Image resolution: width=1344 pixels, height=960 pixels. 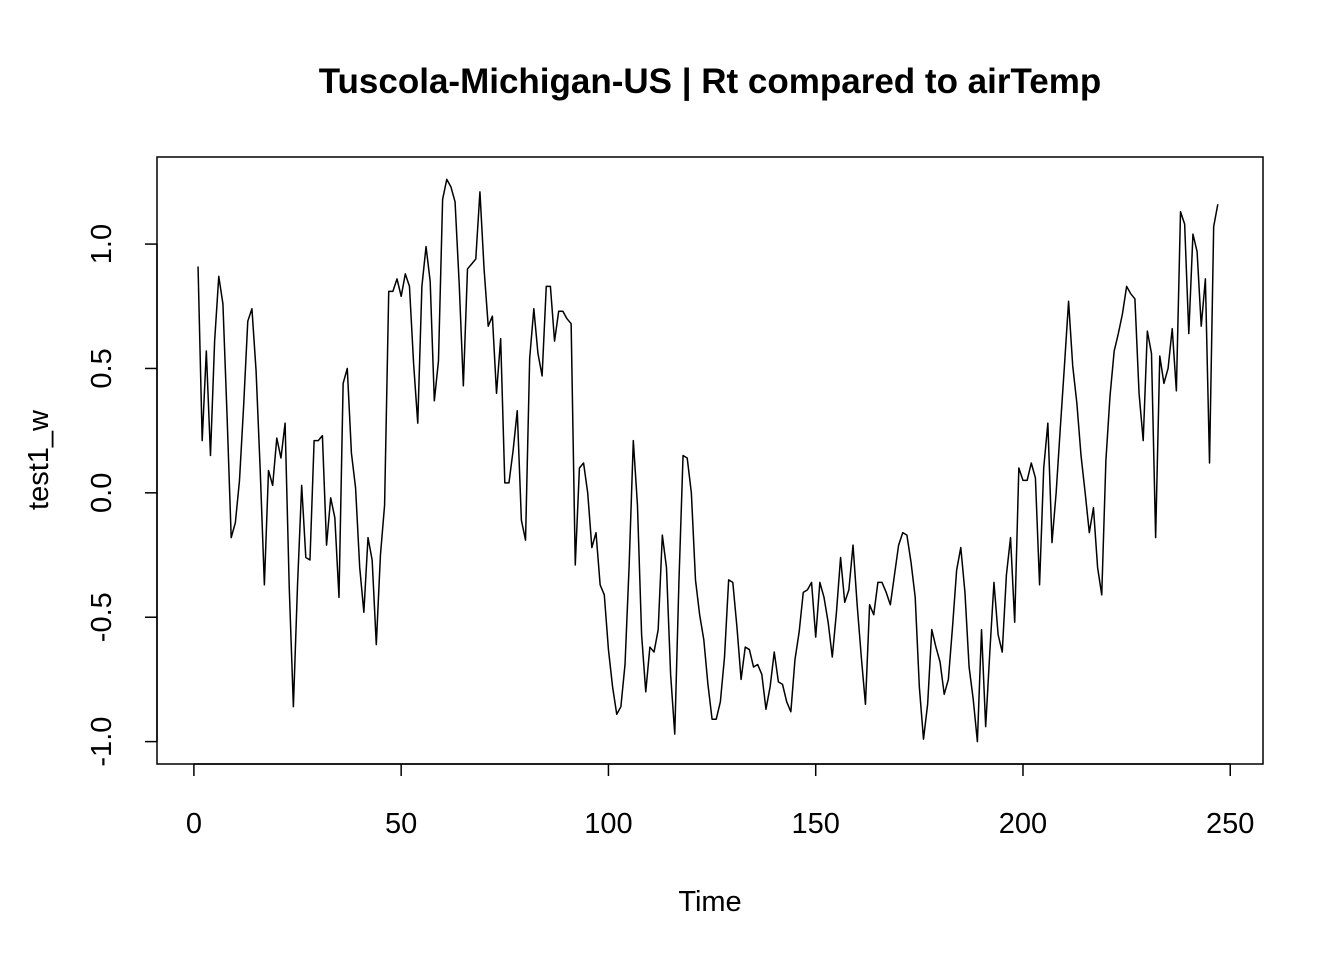 I want to click on x-tick-label: 250, so click(x=1230, y=824).